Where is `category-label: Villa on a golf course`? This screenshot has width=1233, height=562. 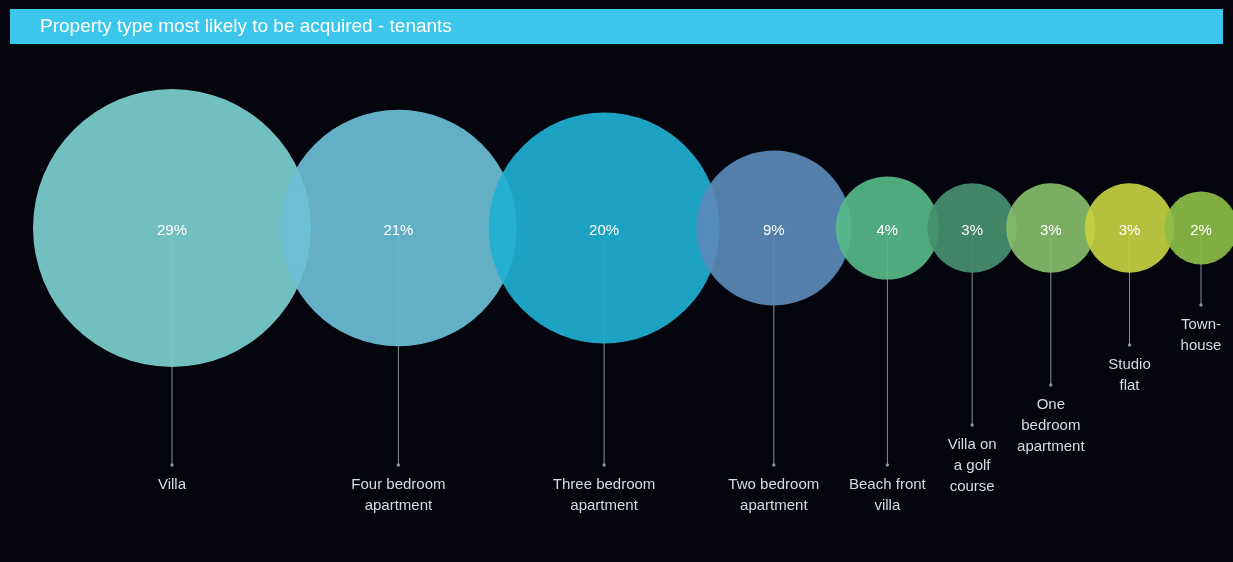 category-label: Villa on a golf course is located at coordinates (972, 464).